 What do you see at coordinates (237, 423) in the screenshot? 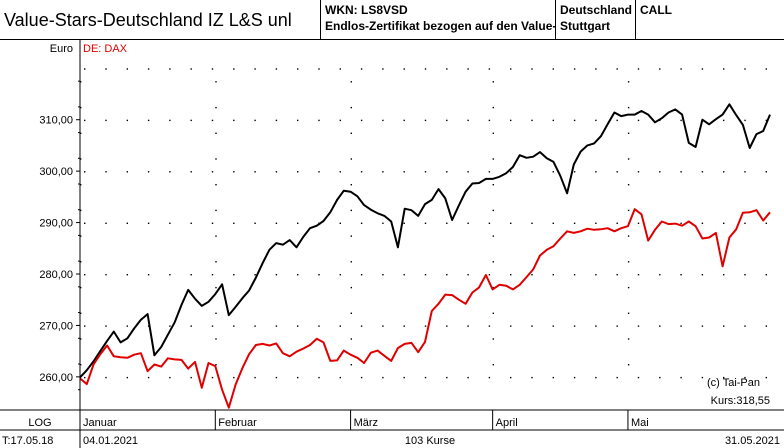
I see `month-label: Februar` at bounding box center [237, 423].